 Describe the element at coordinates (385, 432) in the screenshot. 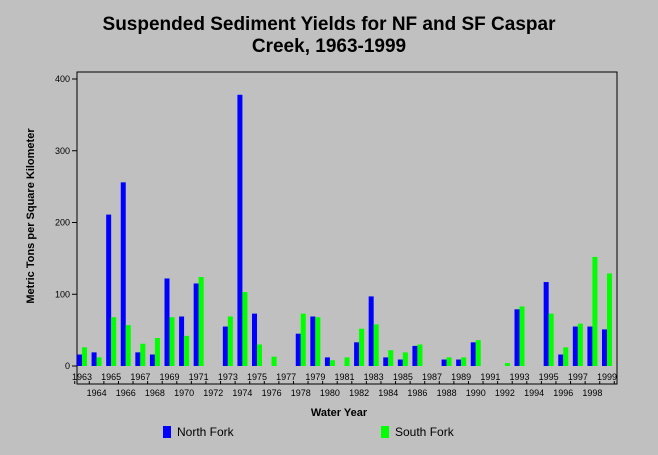

I see `legend-swatch-south-fork` at that location.